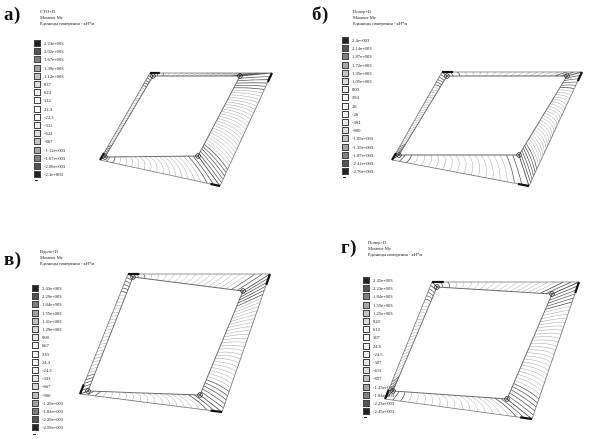 The height and width of the screenshot is (439, 614). What do you see at coordinates (12, 14) in the screenshot?
I see `panel-letter: а)` at bounding box center [12, 14].